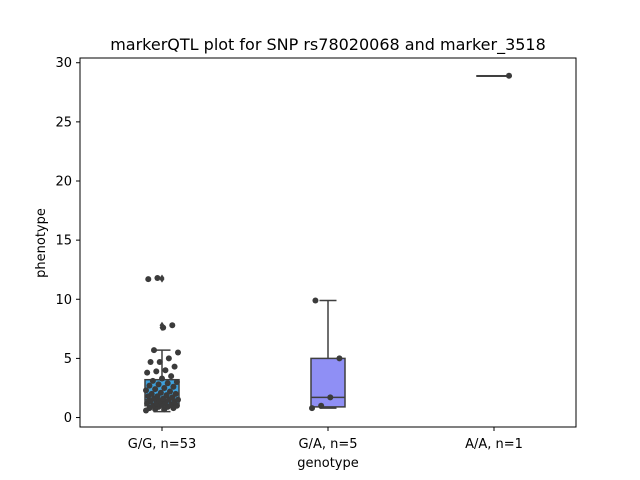 This screenshot has height=480, width=640. What do you see at coordinates (63, 182) in the screenshot?
I see `y-tick-label: 20` at bounding box center [63, 182].